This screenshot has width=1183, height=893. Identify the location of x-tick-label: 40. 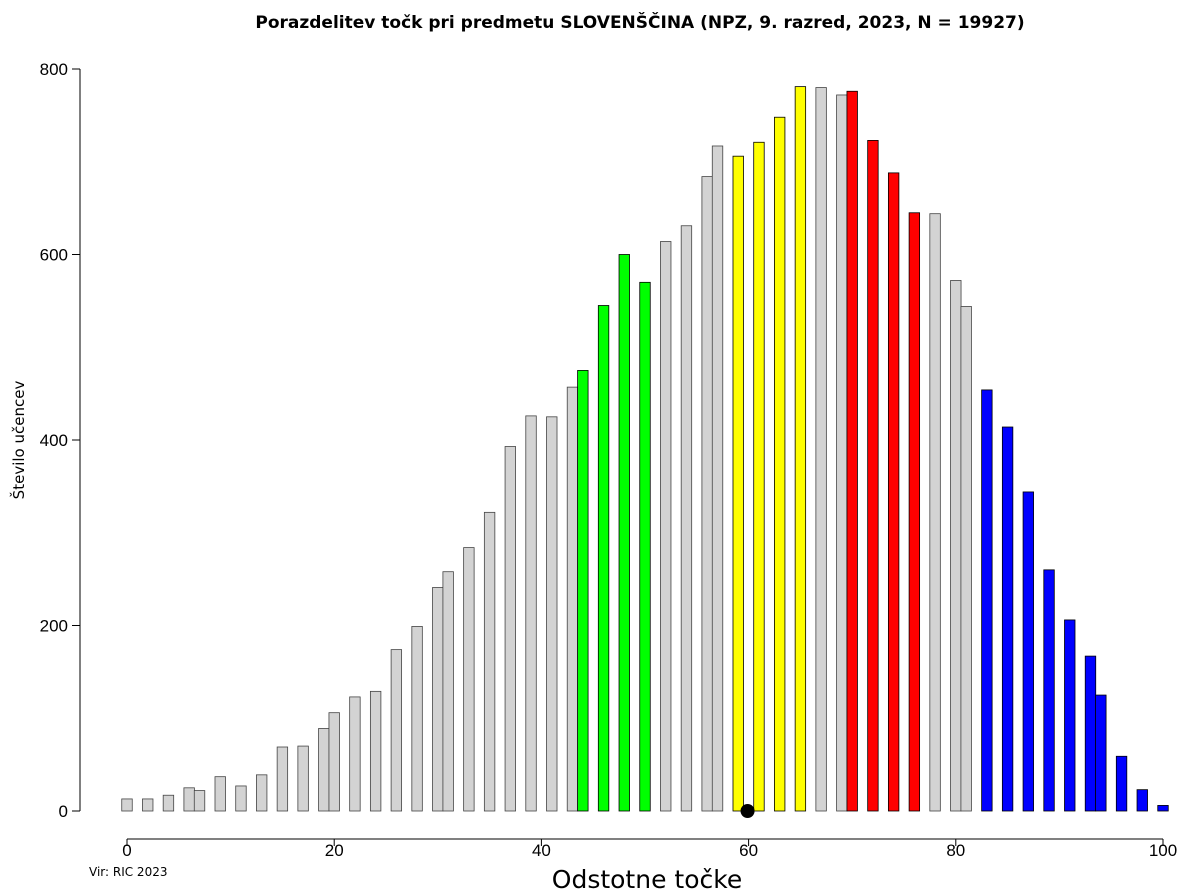
(541, 850).